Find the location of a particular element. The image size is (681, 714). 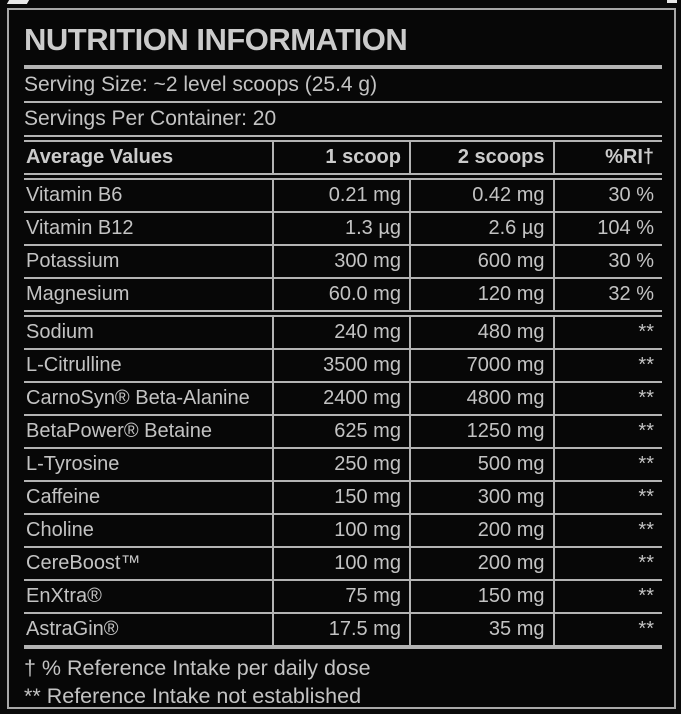

value-2-scoops: 300 mg is located at coordinates (481, 498).